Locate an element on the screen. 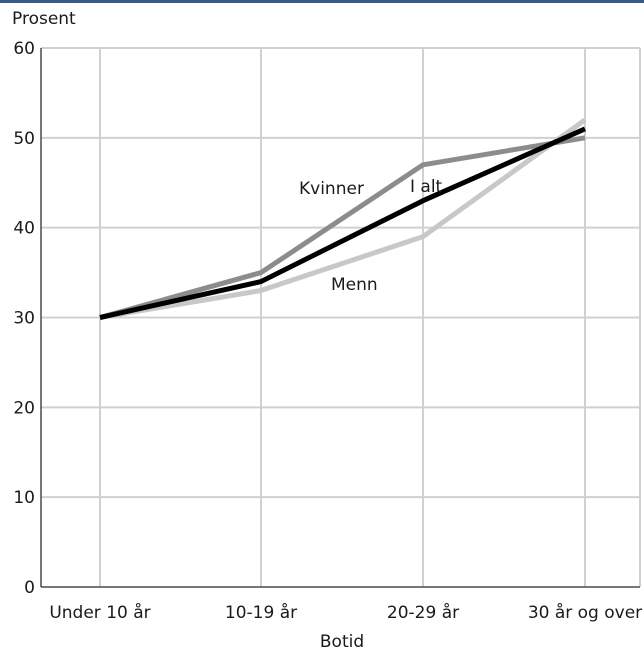 The width and height of the screenshot is (644, 650). y-axis-title: Prosent is located at coordinates (44, 19).